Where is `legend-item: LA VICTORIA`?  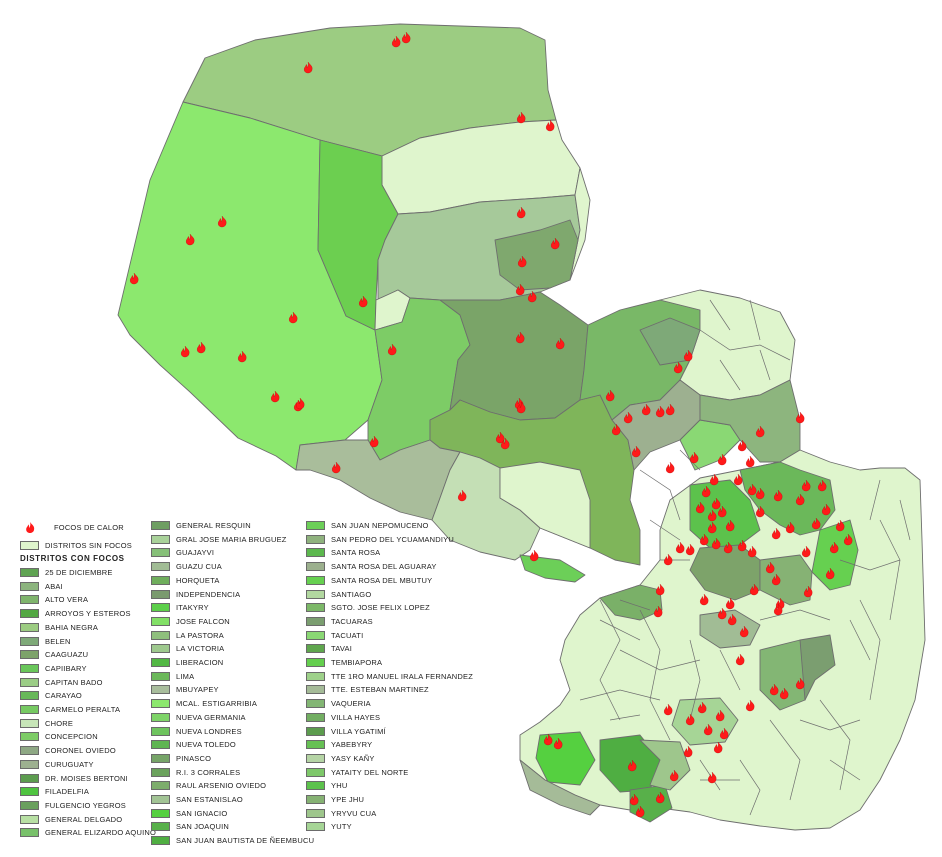
legend-item: LA VICTORIA is located at coordinates (187, 648).